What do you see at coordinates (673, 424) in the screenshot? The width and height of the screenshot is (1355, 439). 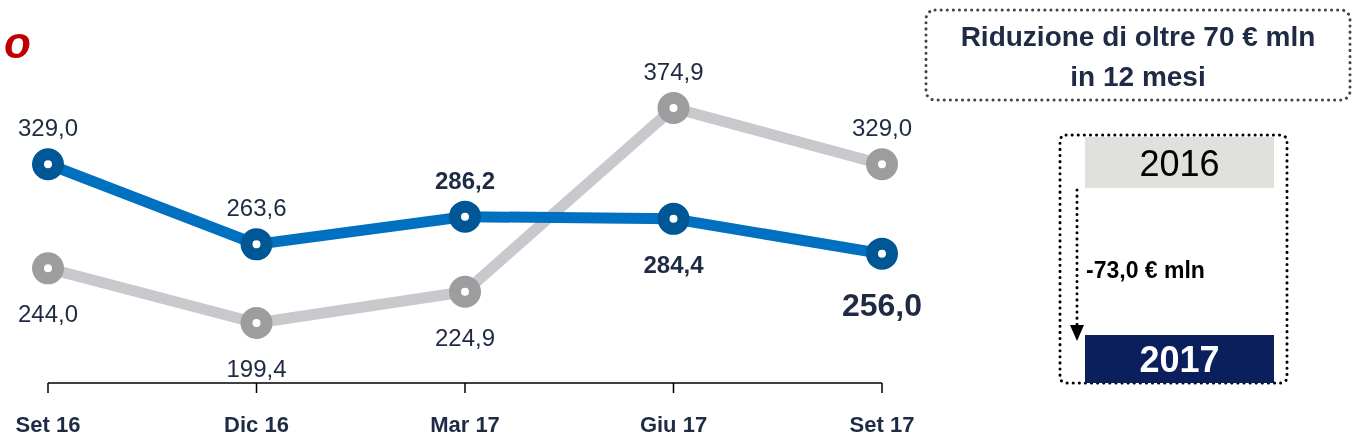 I see `x-tick-label: Giu 17` at bounding box center [673, 424].